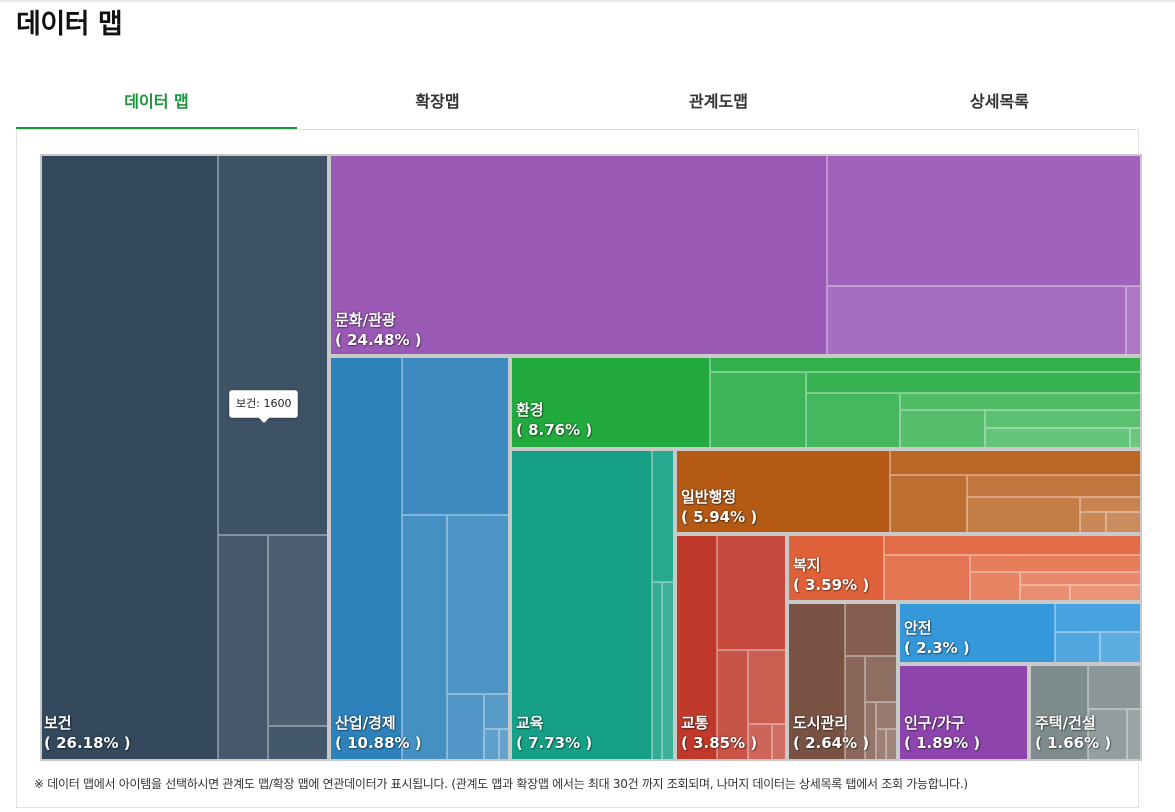  What do you see at coordinates (578, 255) in the screenshot?
I see `treemap-tile-culture-tourism` at bounding box center [578, 255].